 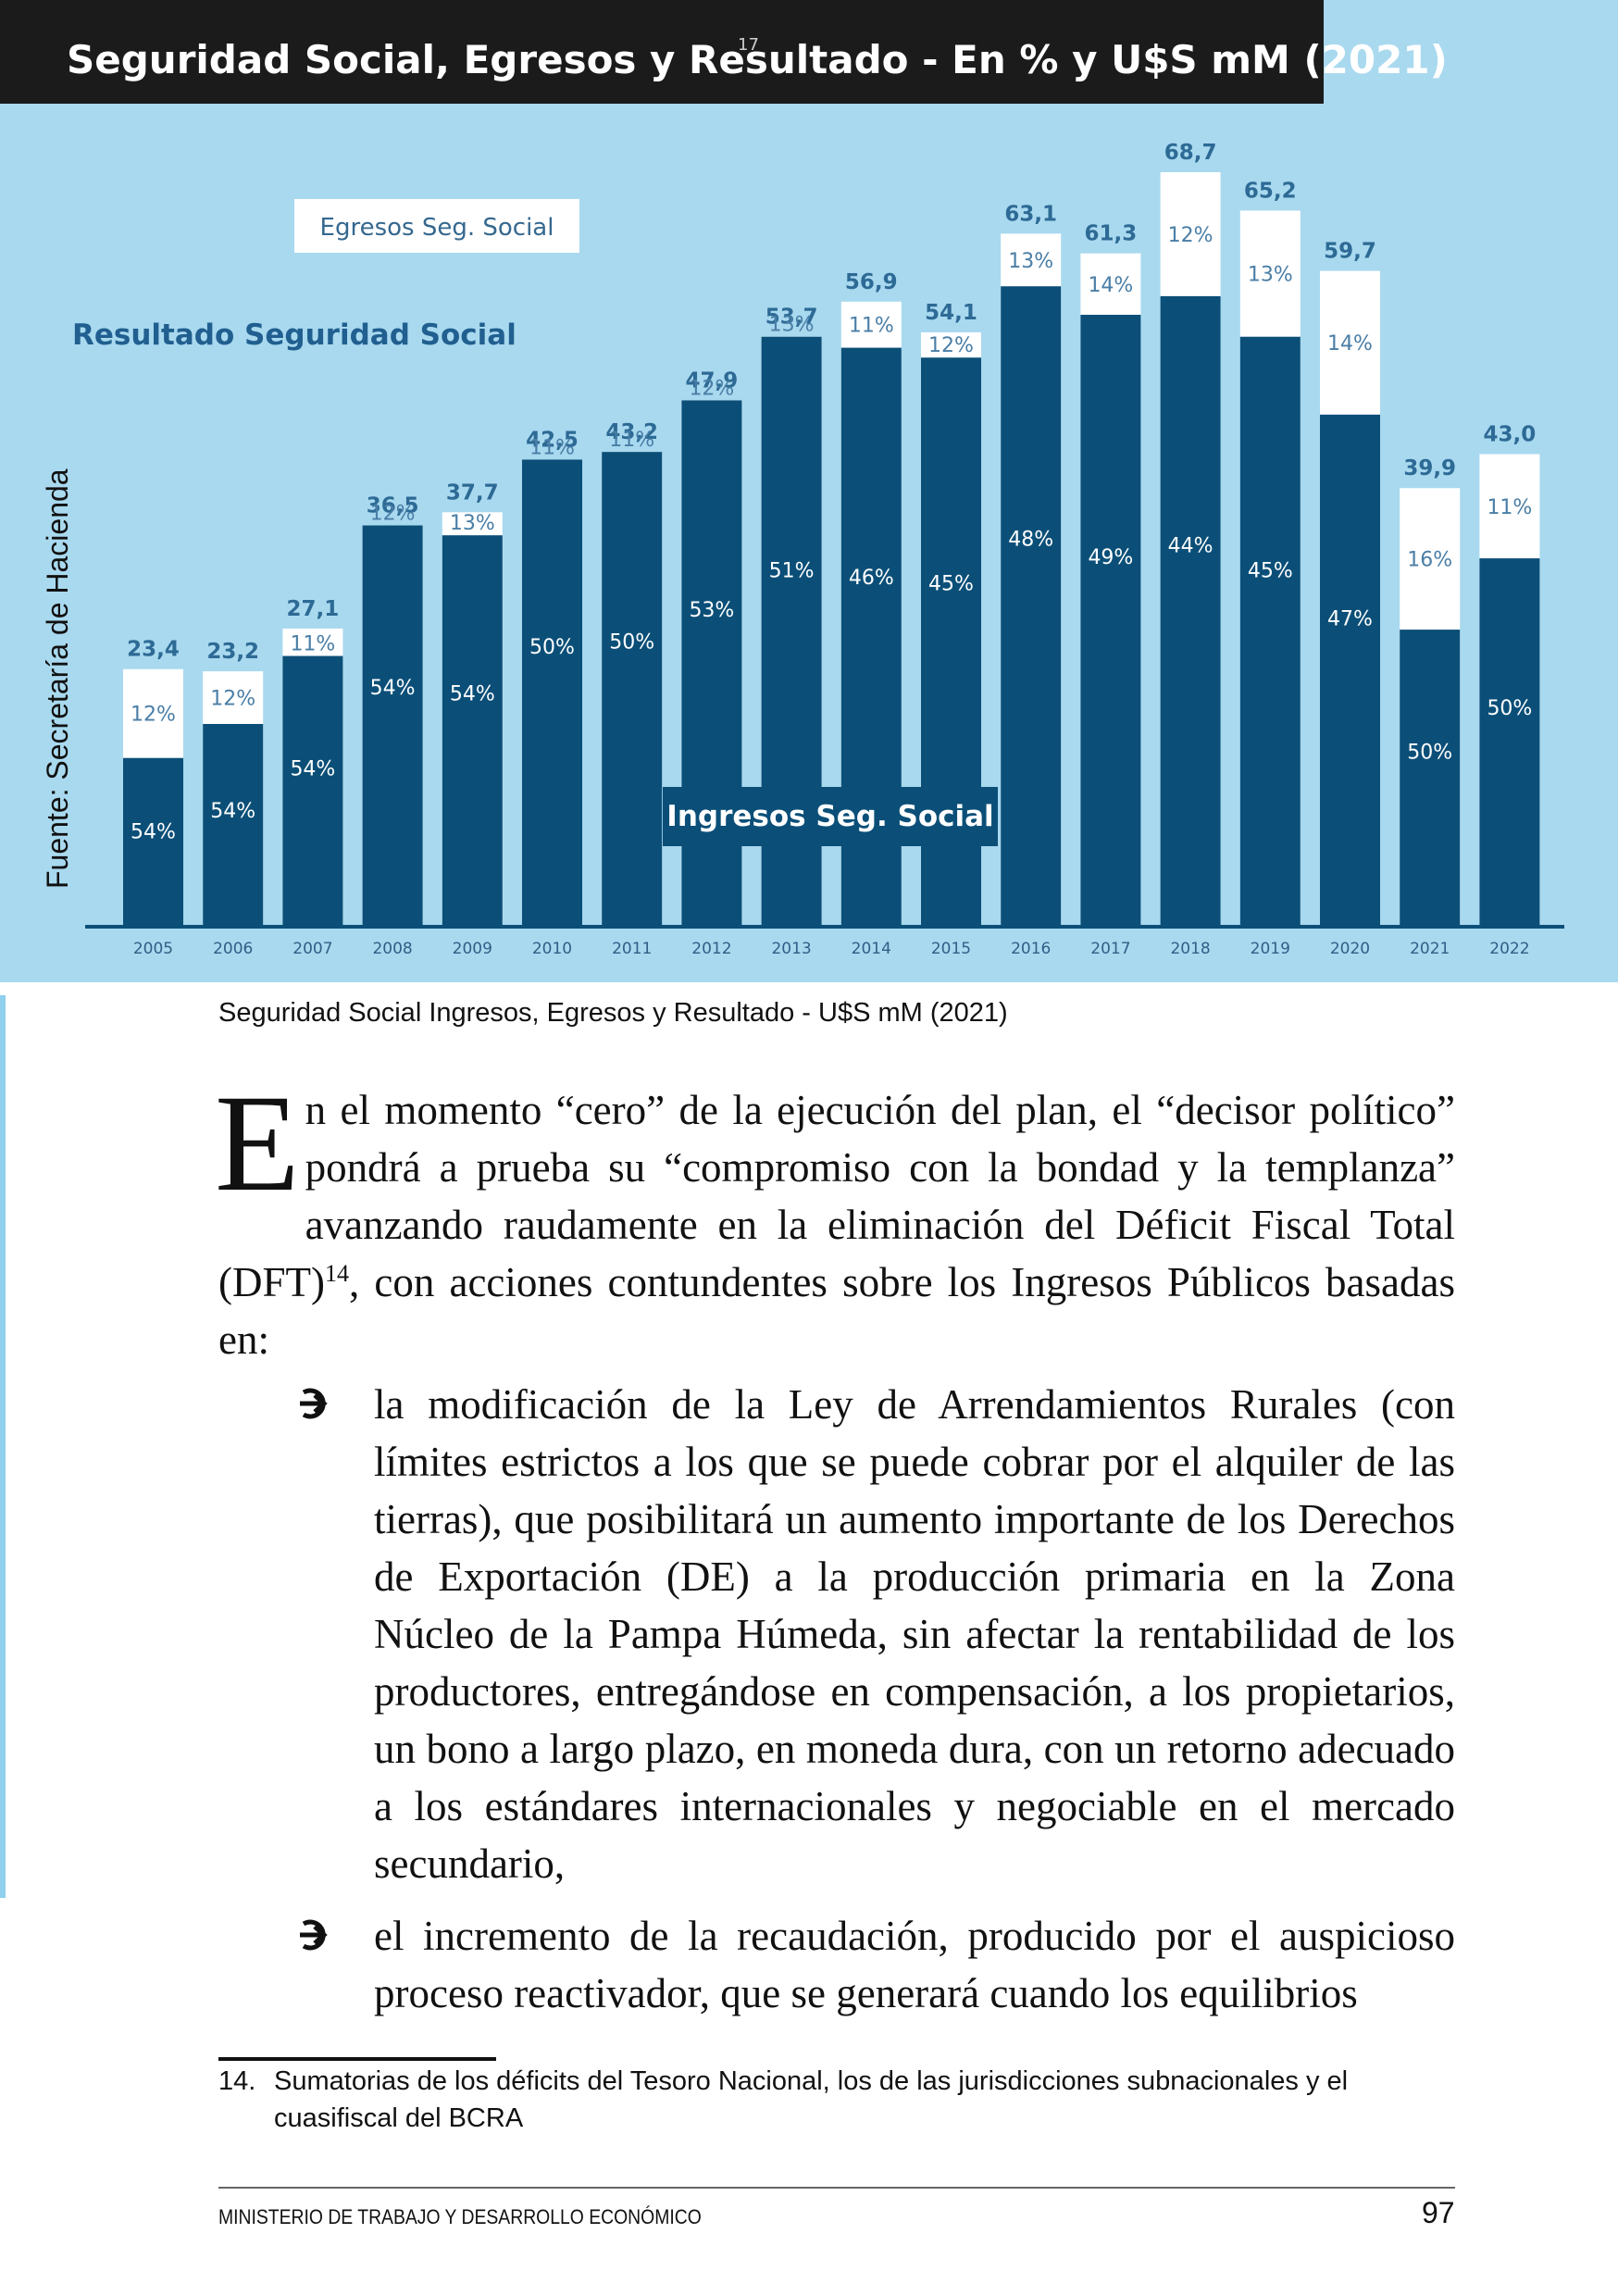 What do you see at coordinates (392, 949) in the screenshot?
I see `x-tick-label: 2008` at bounding box center [392, 949].